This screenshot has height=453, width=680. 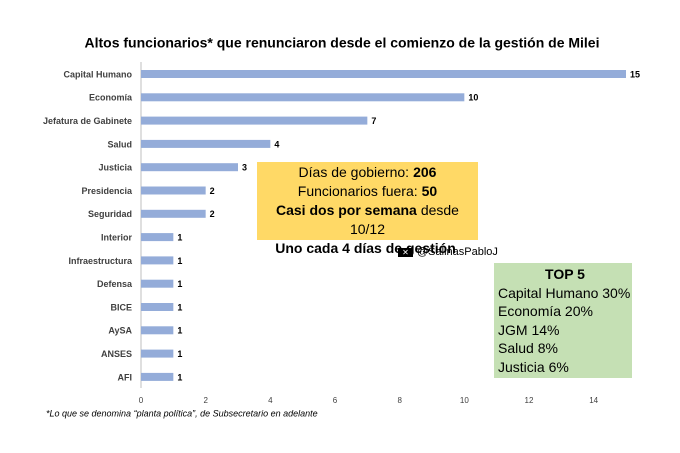 What do you see at coordinates (529, 329) in the screenshot?
I see `top-line: JGM 14%` at bounding box center [529, 329].